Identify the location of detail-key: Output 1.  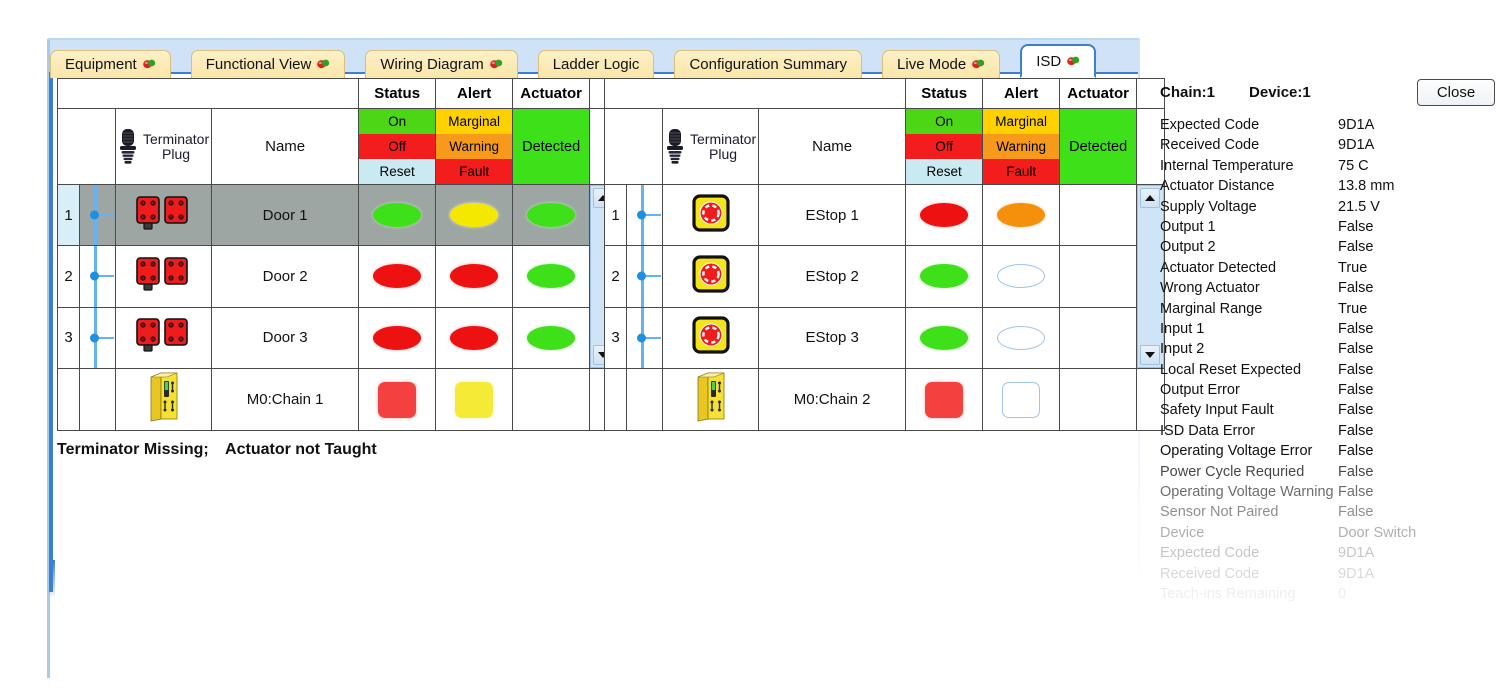
(1188, 226).